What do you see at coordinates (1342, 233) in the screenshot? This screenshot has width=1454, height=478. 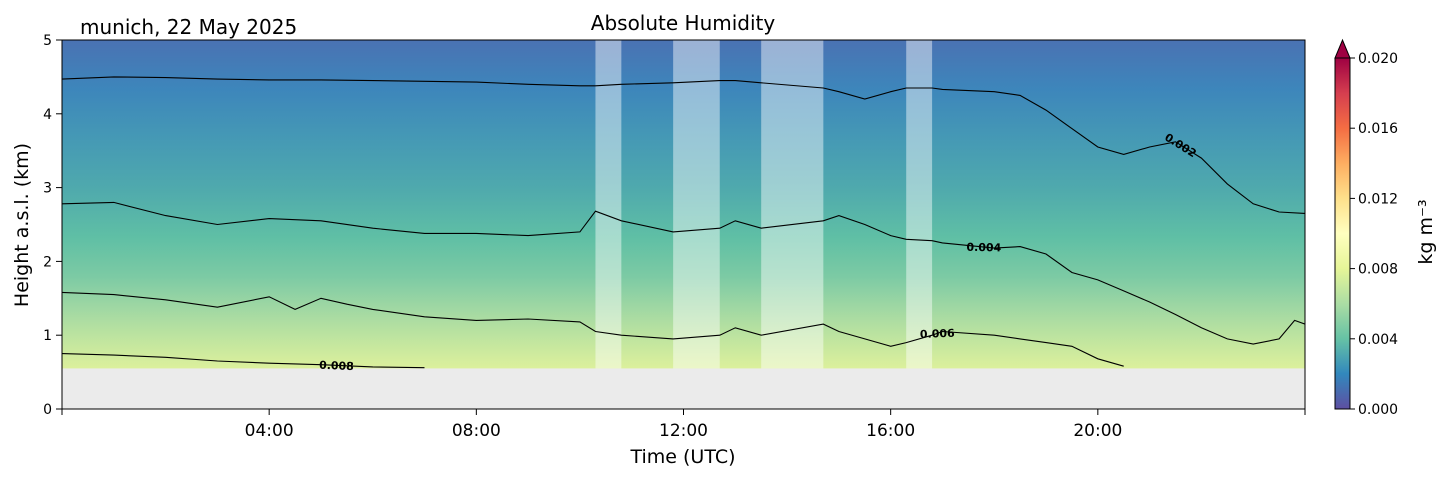 I see `colorbar-scale` at bounding box center [1342, 233].